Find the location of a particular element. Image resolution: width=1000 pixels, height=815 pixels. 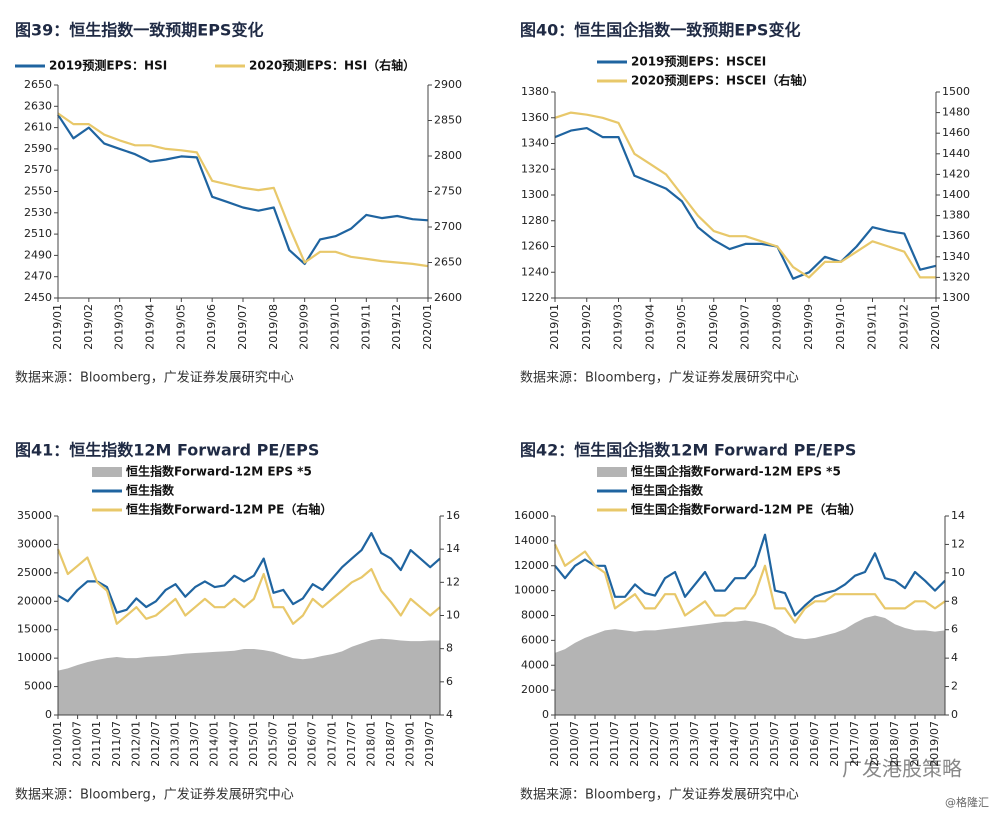

x-tick-label: 2018/07 is located at coordinates (894, 744).